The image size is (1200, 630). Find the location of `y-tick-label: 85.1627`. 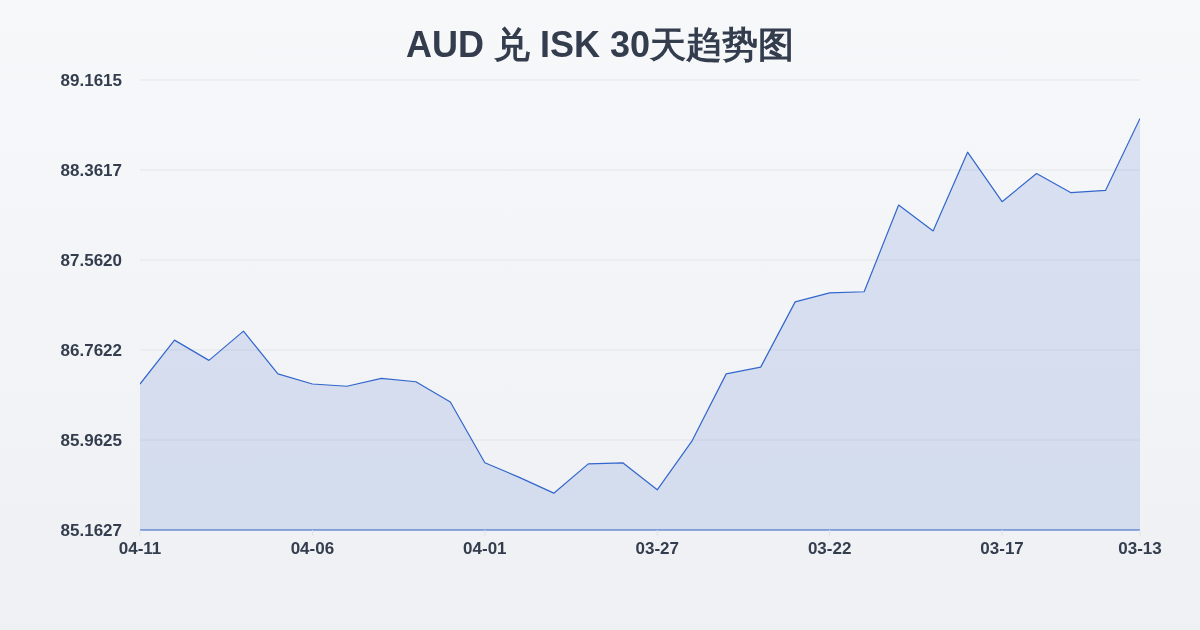

y-tick-label: 85.1627 is located at coordinates (91, 531).